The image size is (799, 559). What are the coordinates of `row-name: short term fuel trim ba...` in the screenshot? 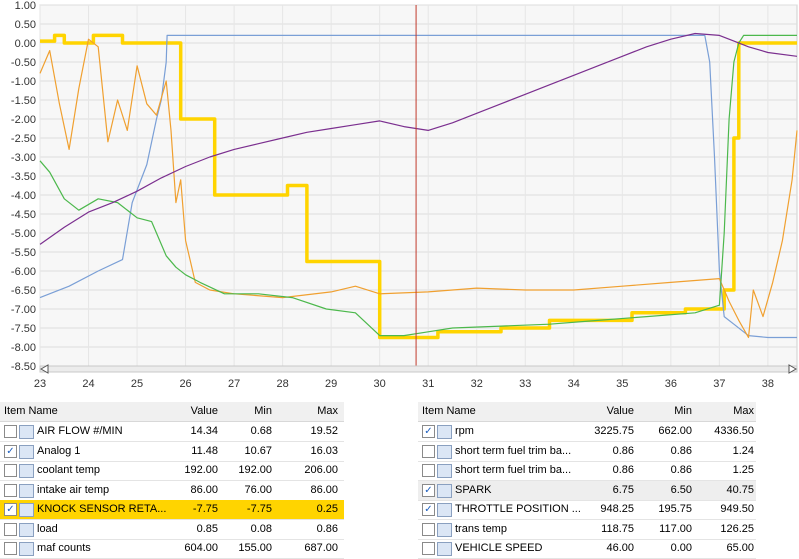 It's located at (513, 450).